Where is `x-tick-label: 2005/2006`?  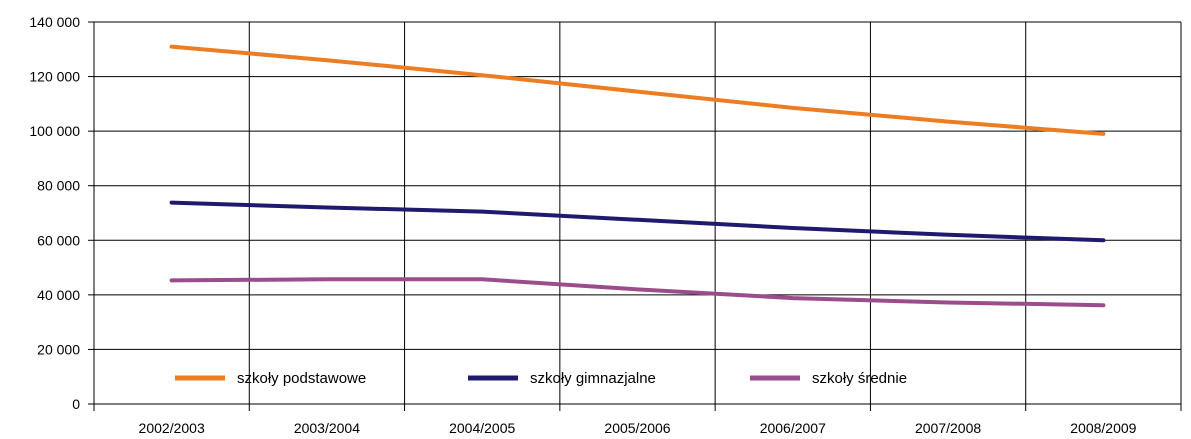 x-tick-label: 2005/2006 is located at coordinates (637, 428).